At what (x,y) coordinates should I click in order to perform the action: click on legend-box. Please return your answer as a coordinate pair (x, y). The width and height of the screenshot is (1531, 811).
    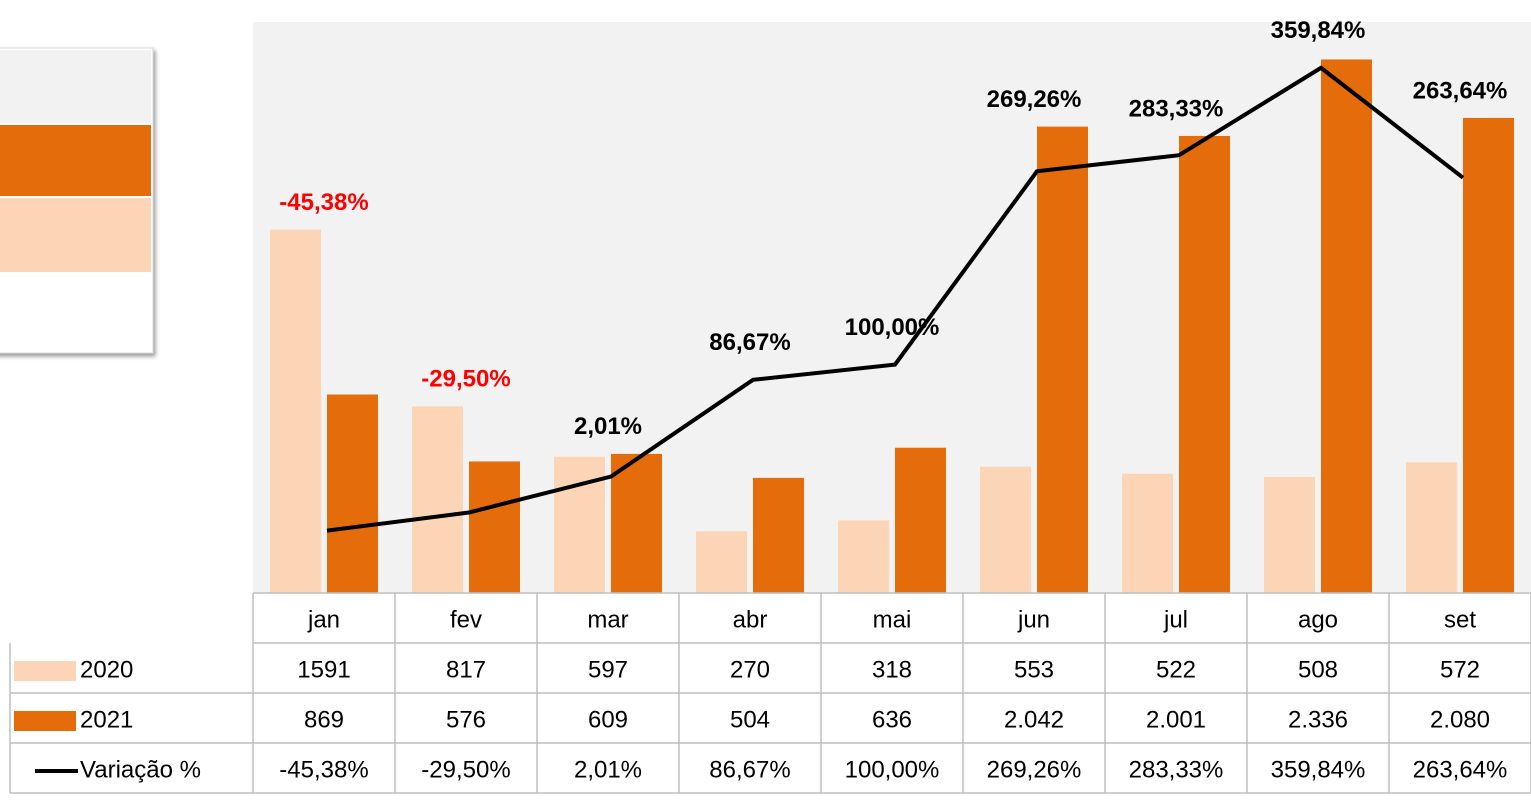
    Looking at the image, I should click on (77, 200).